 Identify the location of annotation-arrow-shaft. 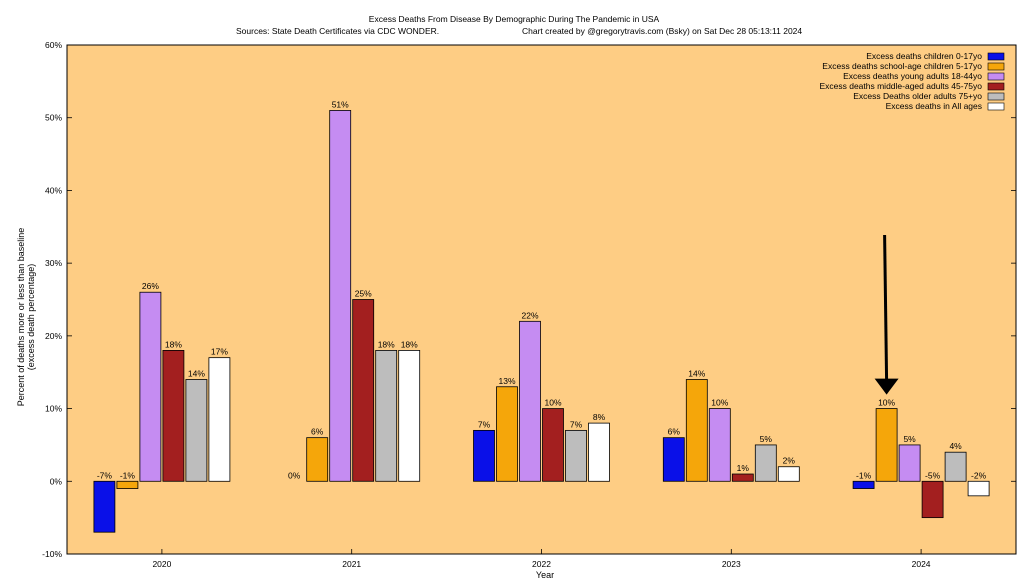
(886, 307).